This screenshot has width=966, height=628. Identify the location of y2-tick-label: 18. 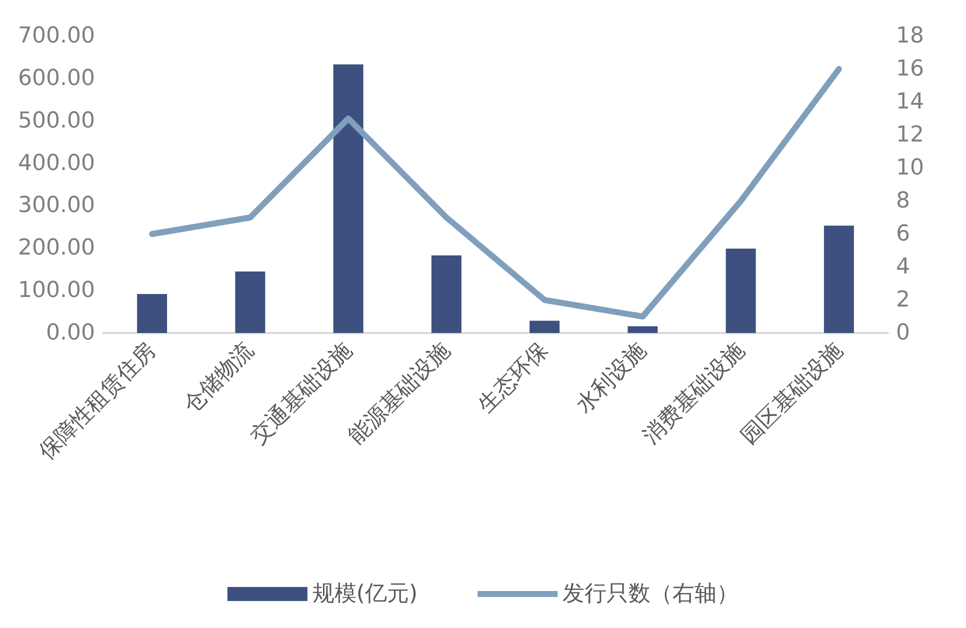
(910, 36).